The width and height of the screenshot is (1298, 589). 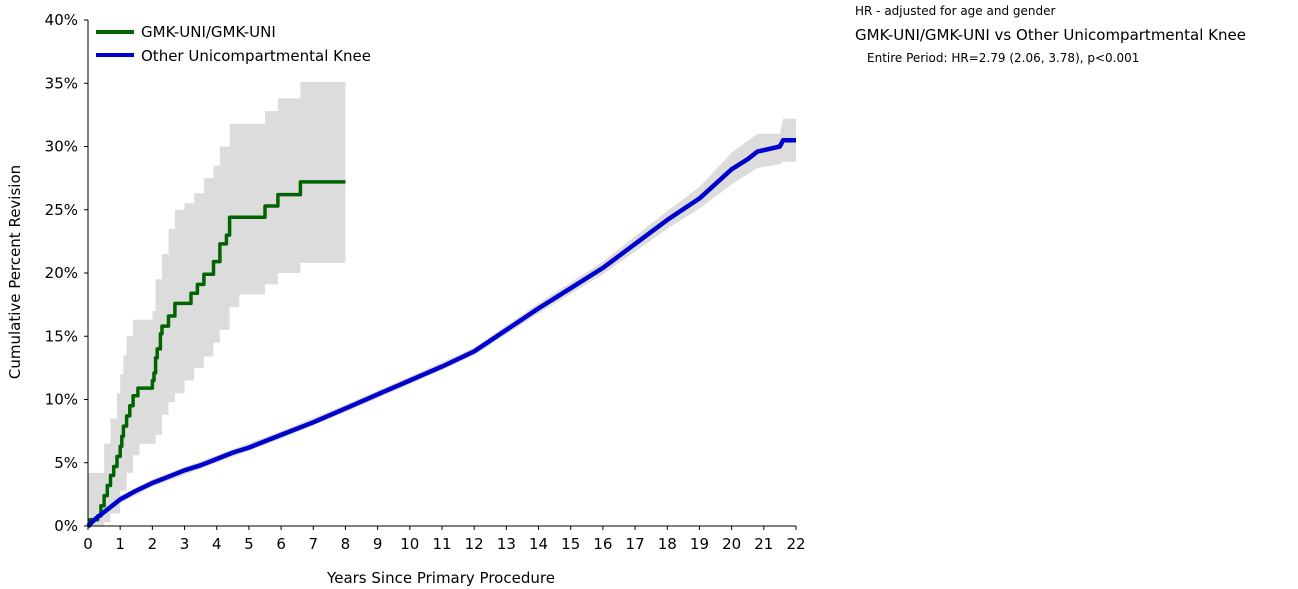 I want to click on x-tick-label: 10, so click(x=409, y=544).